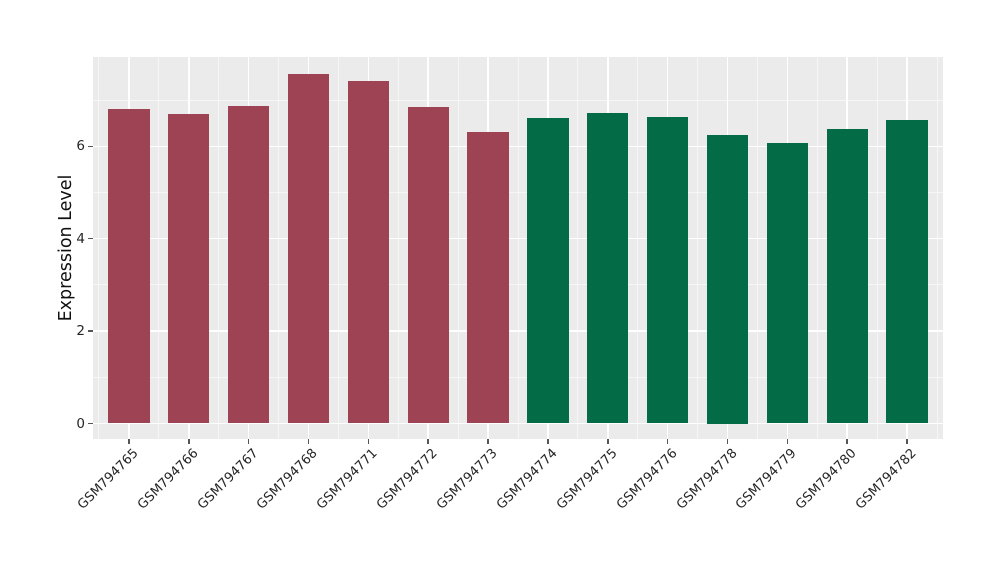  Describe the element at coordinates (407, 479) in the screenshot. I see `x-tick-label: GSM794772` at that location.